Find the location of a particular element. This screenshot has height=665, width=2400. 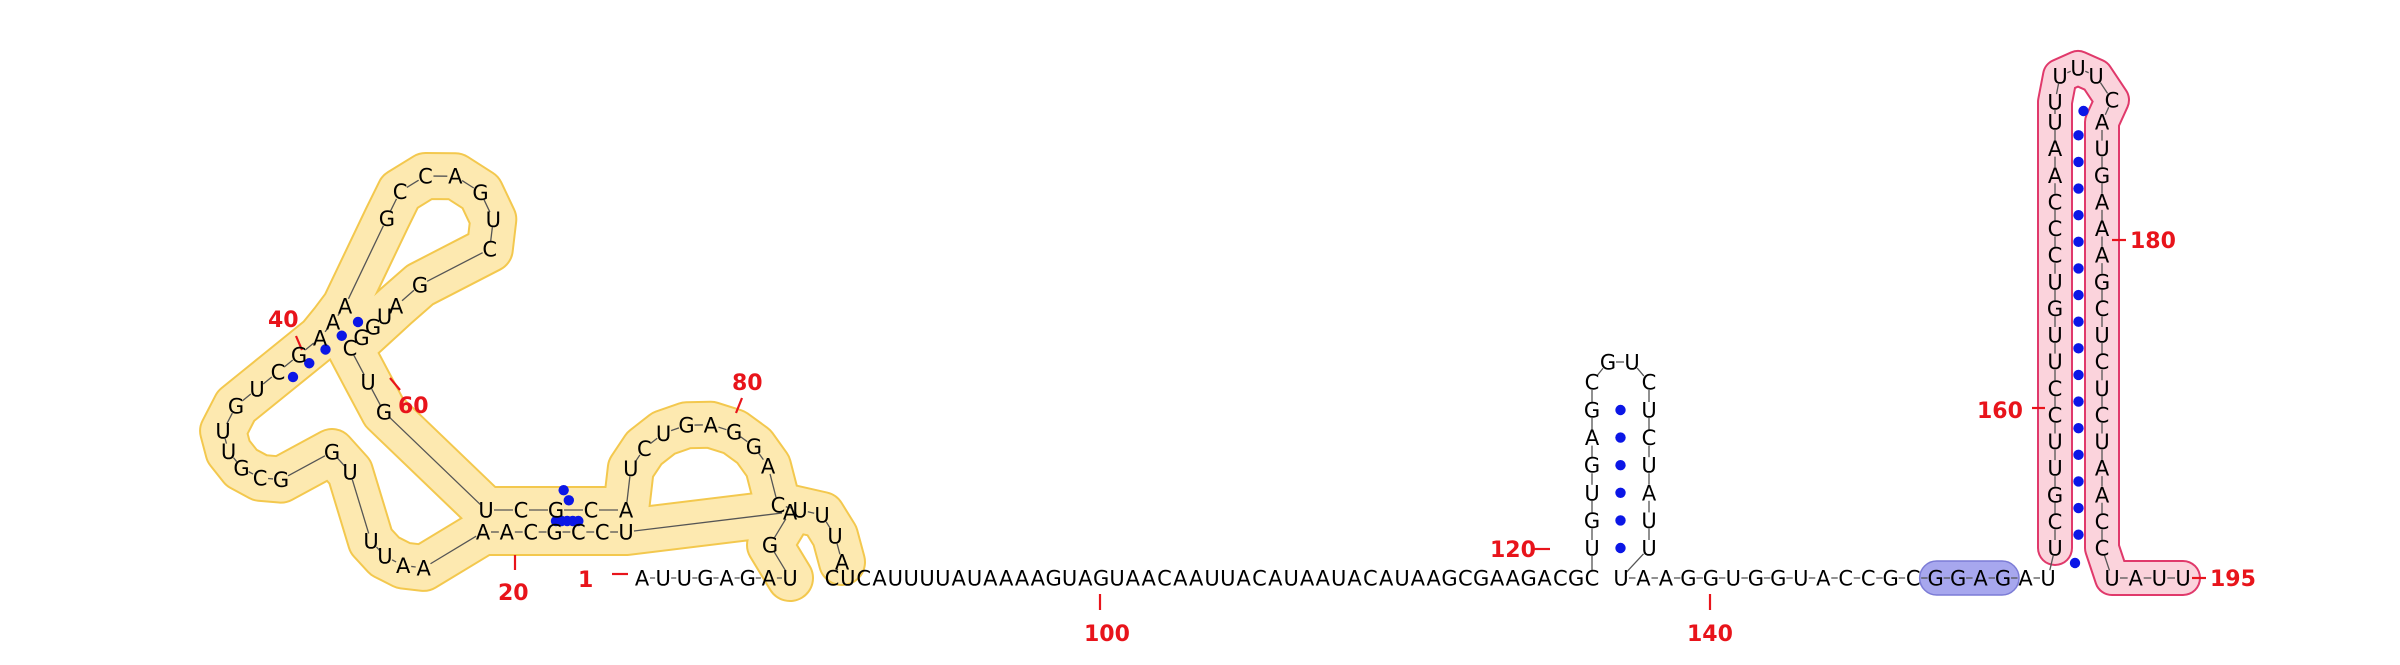

index-label-180: 180 is located at coordinates (2153, 241).